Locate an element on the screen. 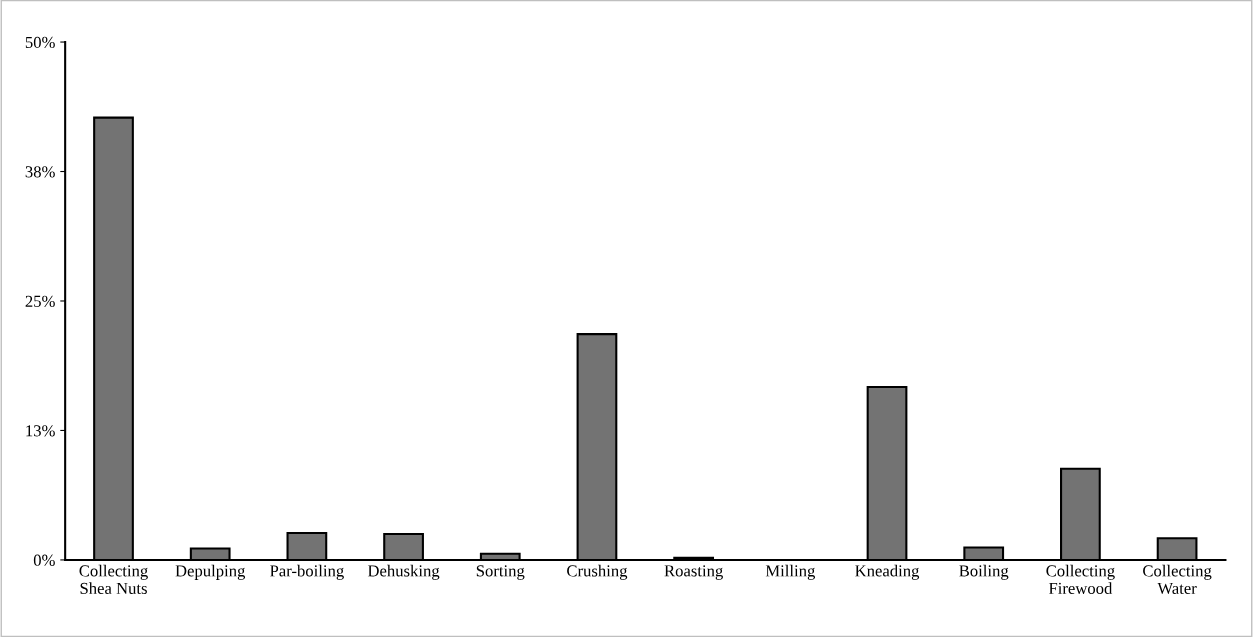 The image size is (1253, 637). y-tick-label: 25% is located at coordinates (40, 301).